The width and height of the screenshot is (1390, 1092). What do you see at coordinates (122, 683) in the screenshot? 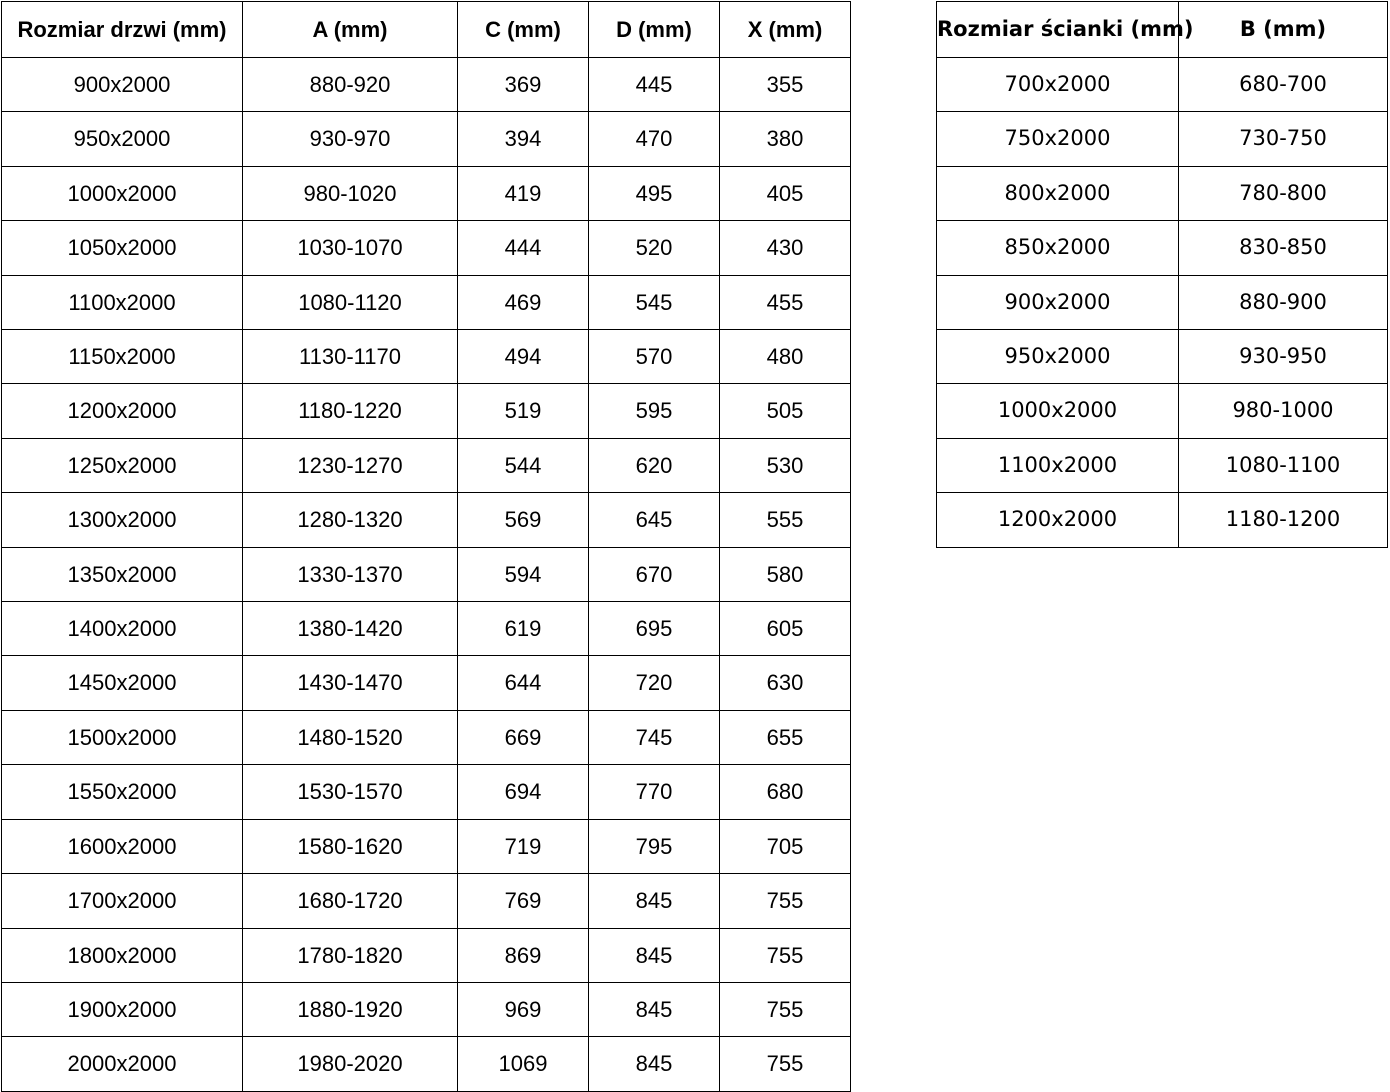
I see `cell-door-size: 1450x2000` at bounding box center [122, 683].